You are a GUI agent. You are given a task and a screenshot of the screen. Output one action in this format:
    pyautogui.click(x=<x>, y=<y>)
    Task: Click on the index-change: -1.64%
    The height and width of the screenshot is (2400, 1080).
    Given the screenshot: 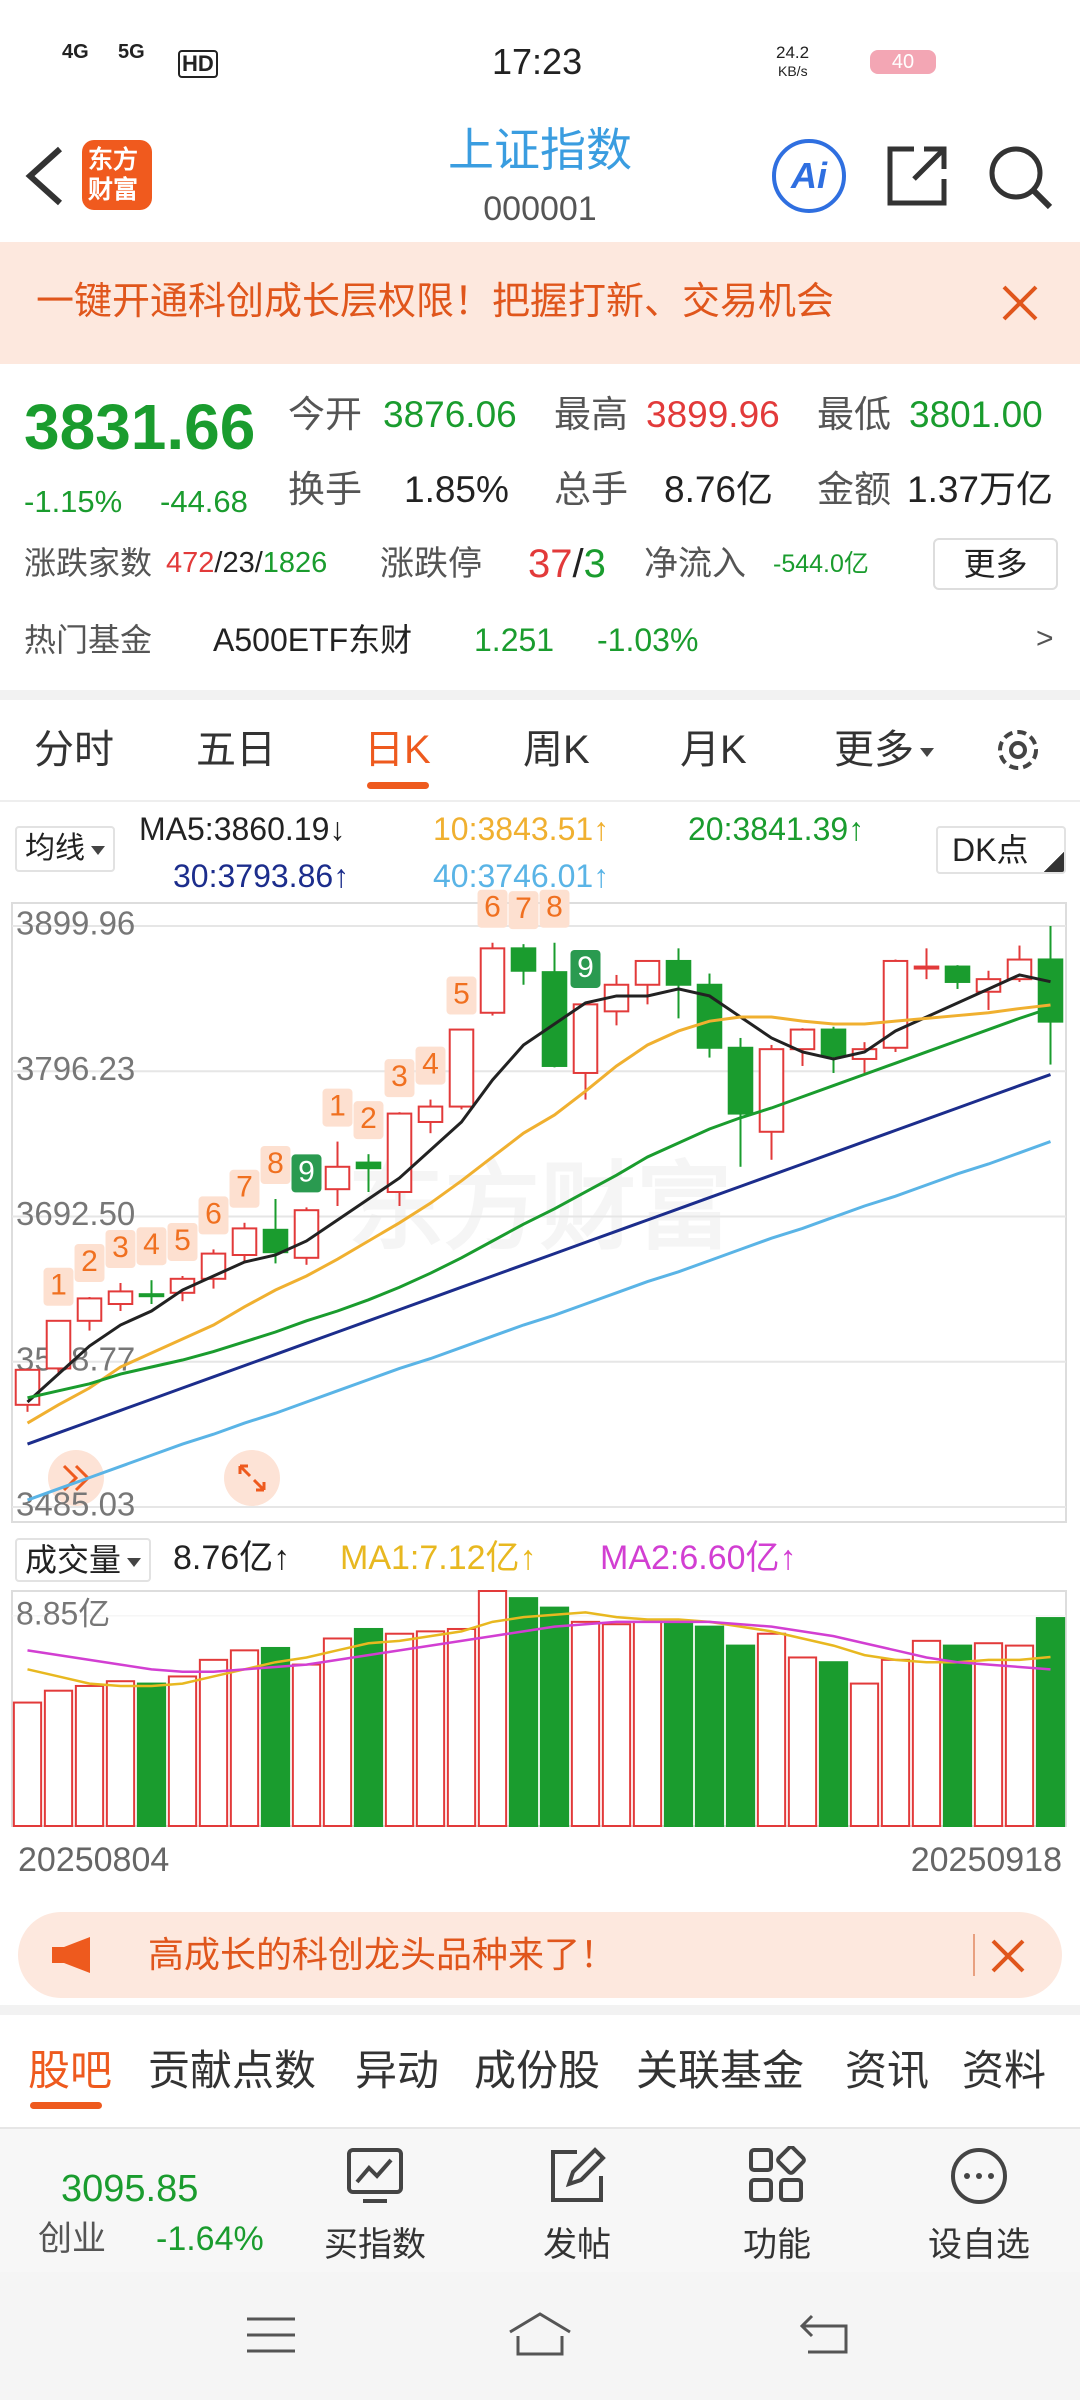 What is the action you would take?
    pyautogui.click(x=210, y=2239)
    